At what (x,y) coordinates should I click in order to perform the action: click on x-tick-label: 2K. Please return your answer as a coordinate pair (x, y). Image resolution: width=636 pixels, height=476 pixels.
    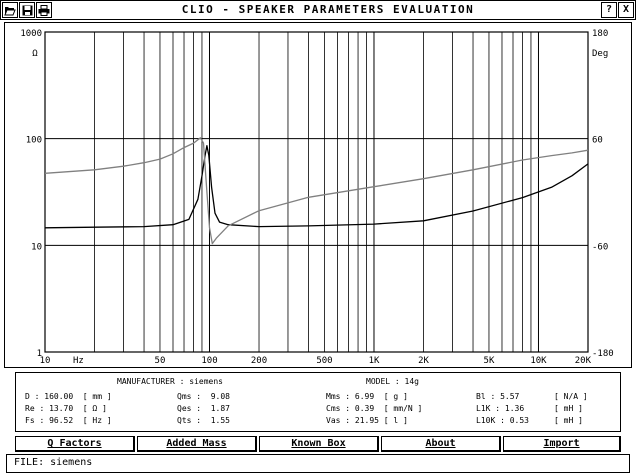
    Looking at the image, I should click on (423, 361).